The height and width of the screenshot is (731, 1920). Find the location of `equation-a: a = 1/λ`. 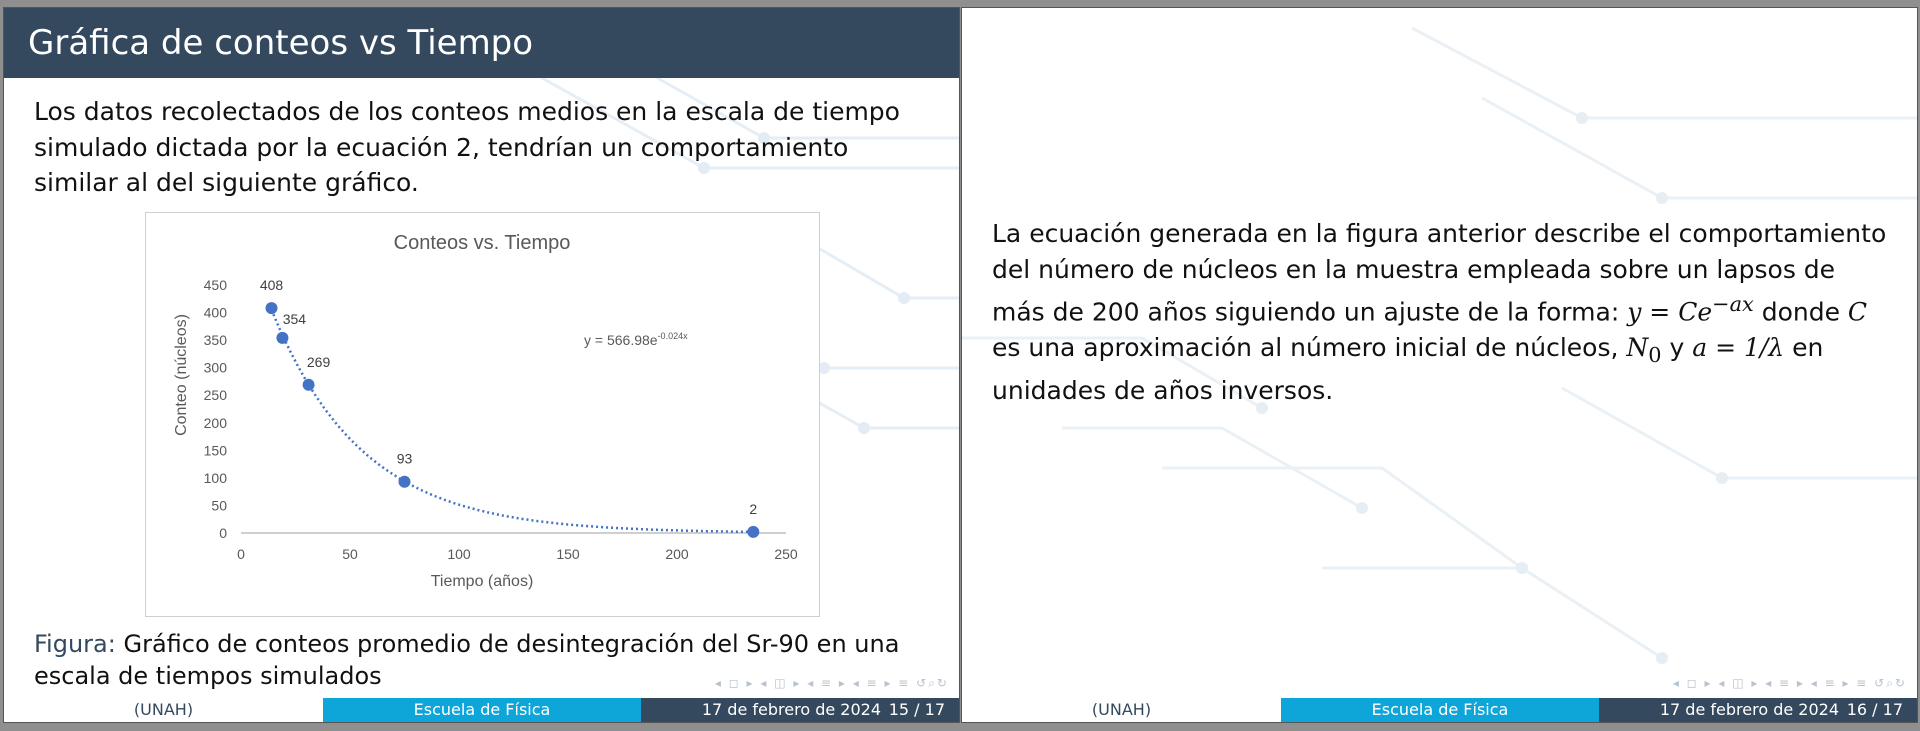

equation-a: a = 1/λ is located at coordinates (1738, 347).